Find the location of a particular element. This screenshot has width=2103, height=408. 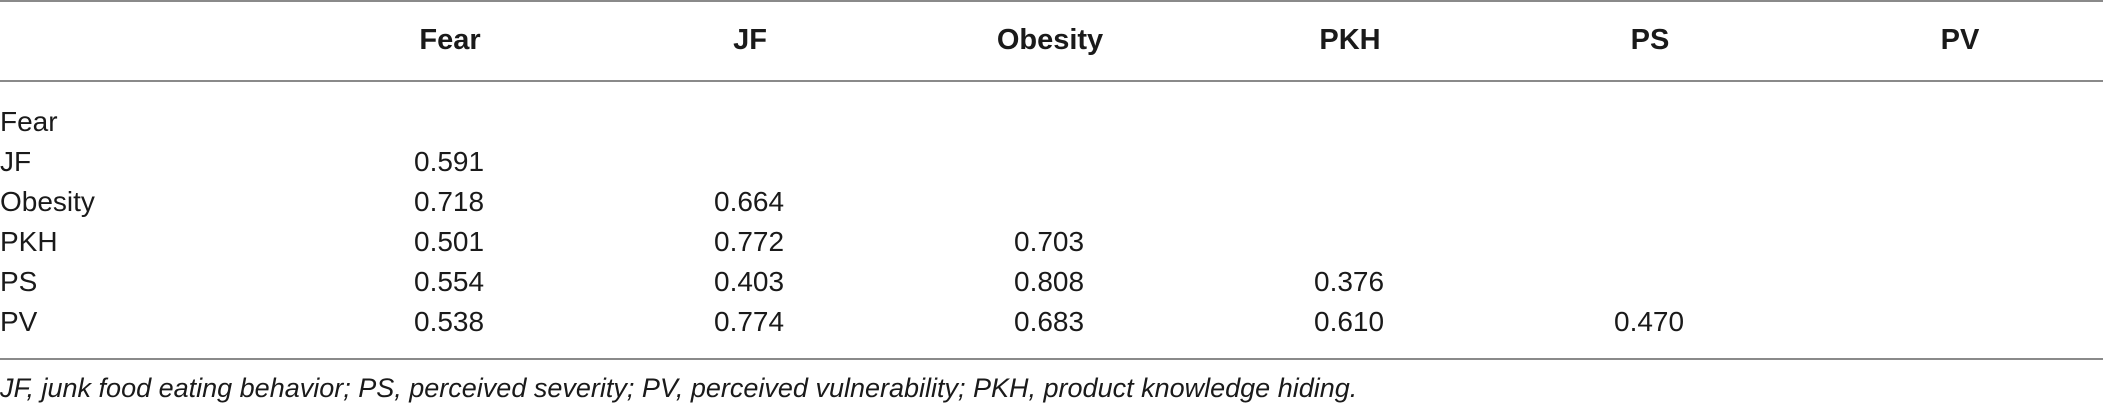

column-header-ps: PS is located at coordinates (1650, 40).